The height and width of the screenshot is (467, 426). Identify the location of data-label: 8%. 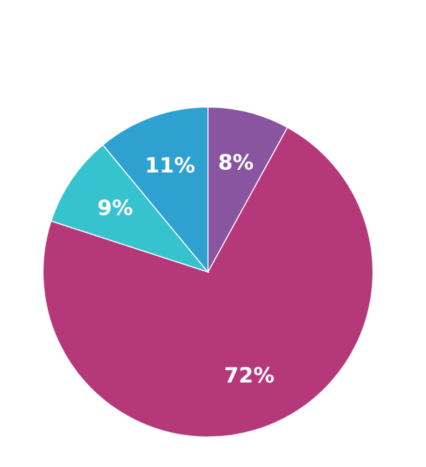
(236, 162).